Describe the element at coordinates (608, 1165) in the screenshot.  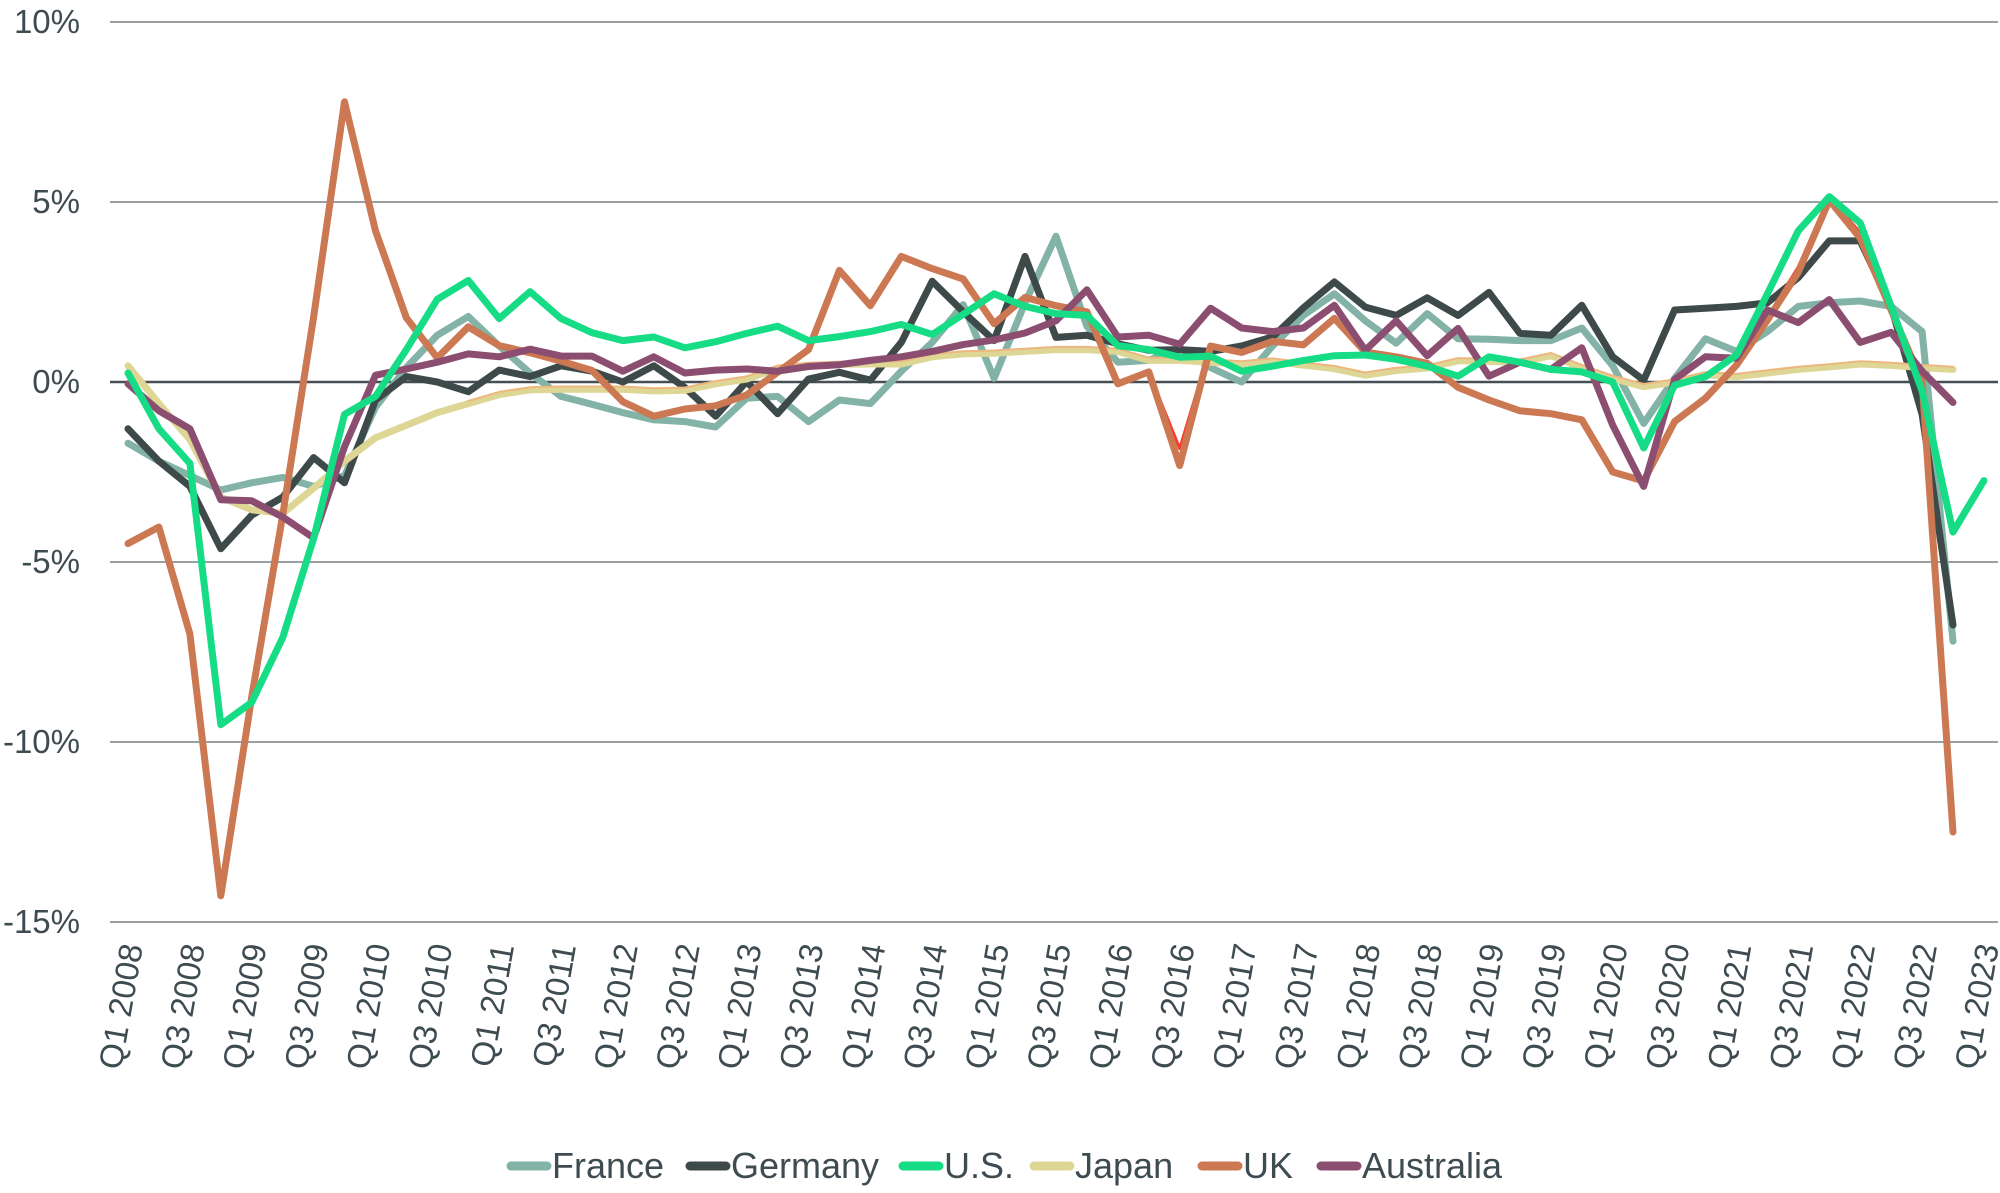
I see `svg-text: France` at that location.